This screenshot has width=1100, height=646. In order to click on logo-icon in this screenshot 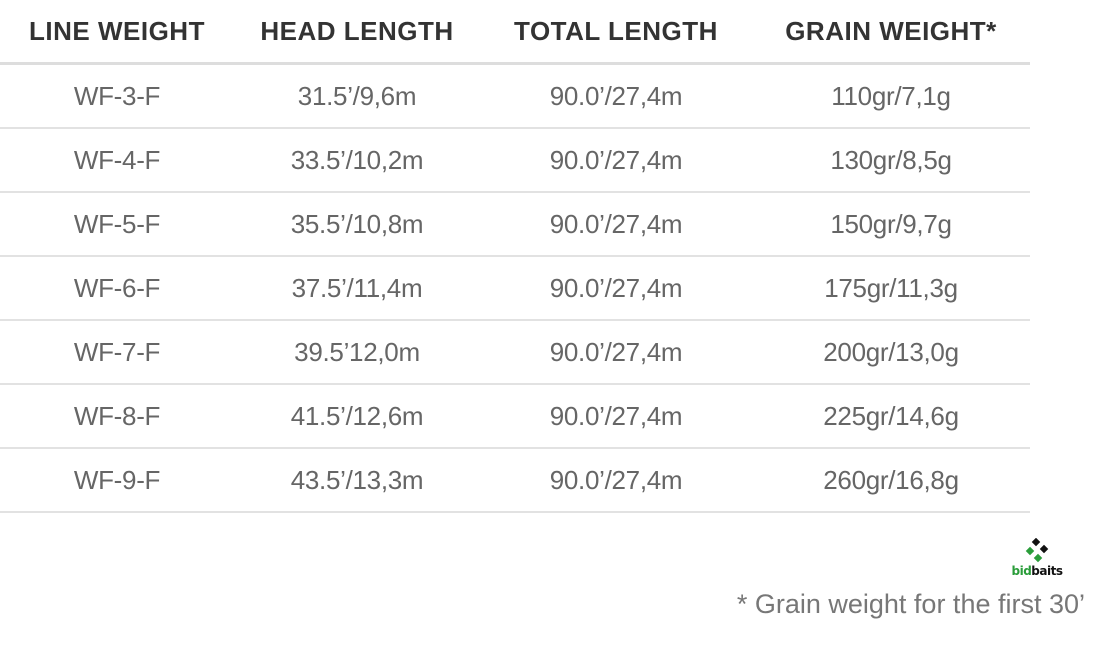, I will do `click(1037, 550)`.